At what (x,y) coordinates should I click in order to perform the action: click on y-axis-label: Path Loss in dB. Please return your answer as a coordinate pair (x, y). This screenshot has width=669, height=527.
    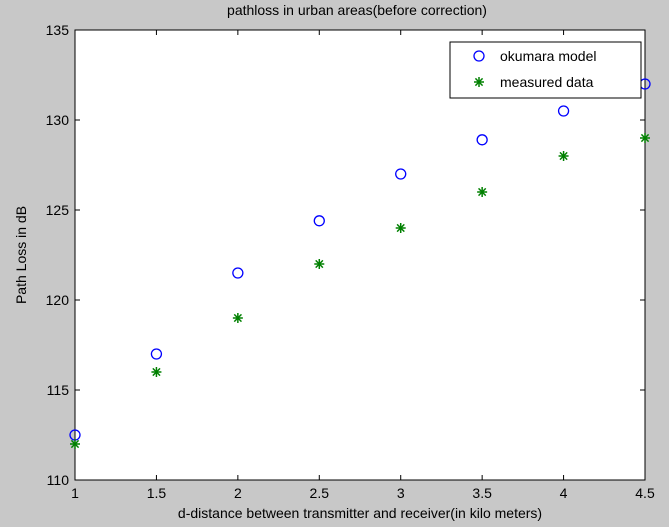
    Looking at the image, I should click on (21, 255).